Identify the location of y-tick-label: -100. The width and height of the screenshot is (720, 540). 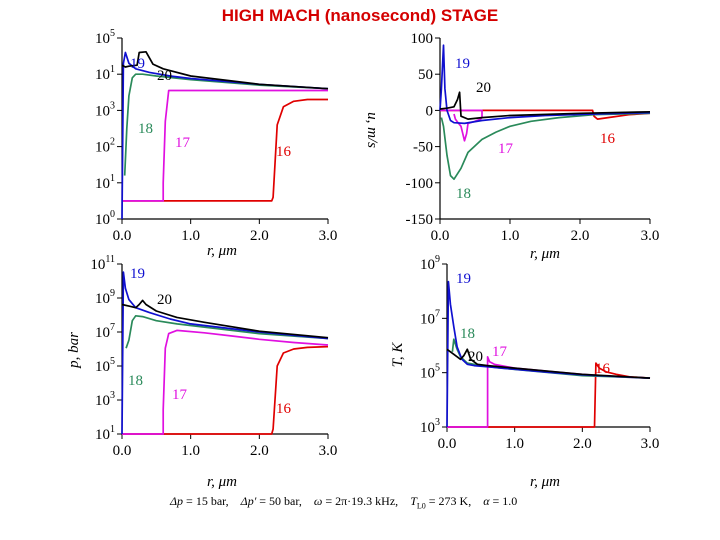
(420, 184).